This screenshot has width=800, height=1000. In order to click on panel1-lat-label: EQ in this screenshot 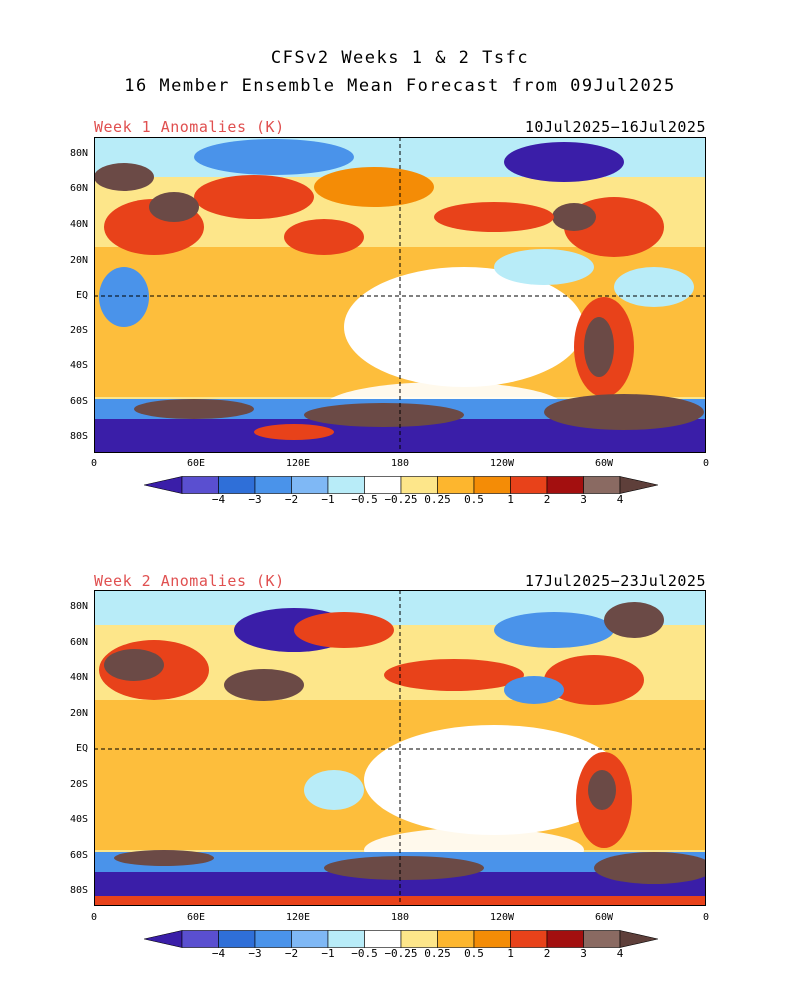, I will do `click(81, 295)`.